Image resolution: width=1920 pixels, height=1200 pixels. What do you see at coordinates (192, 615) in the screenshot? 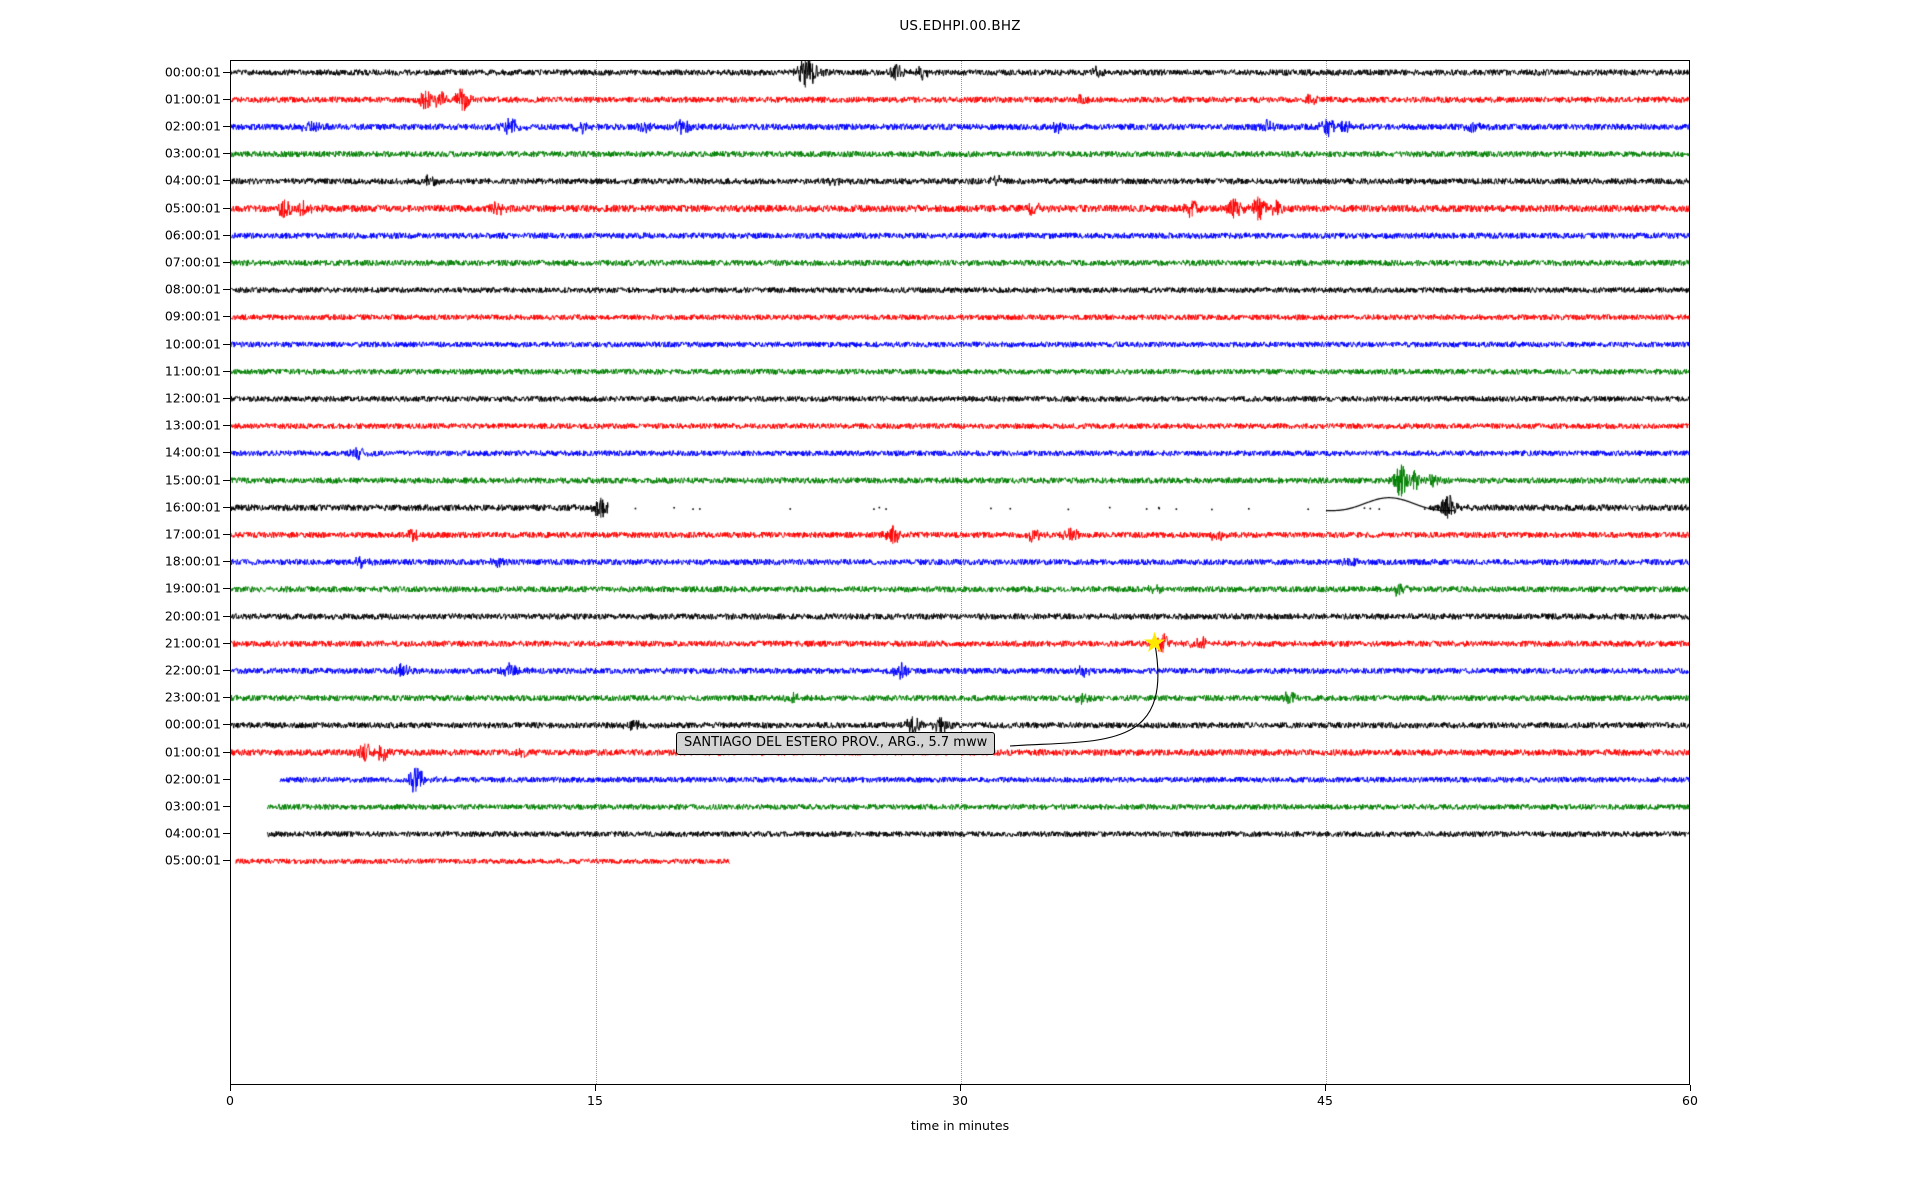
I see `y-tick-label: 20:00:01` at bounding box center [192, 615].